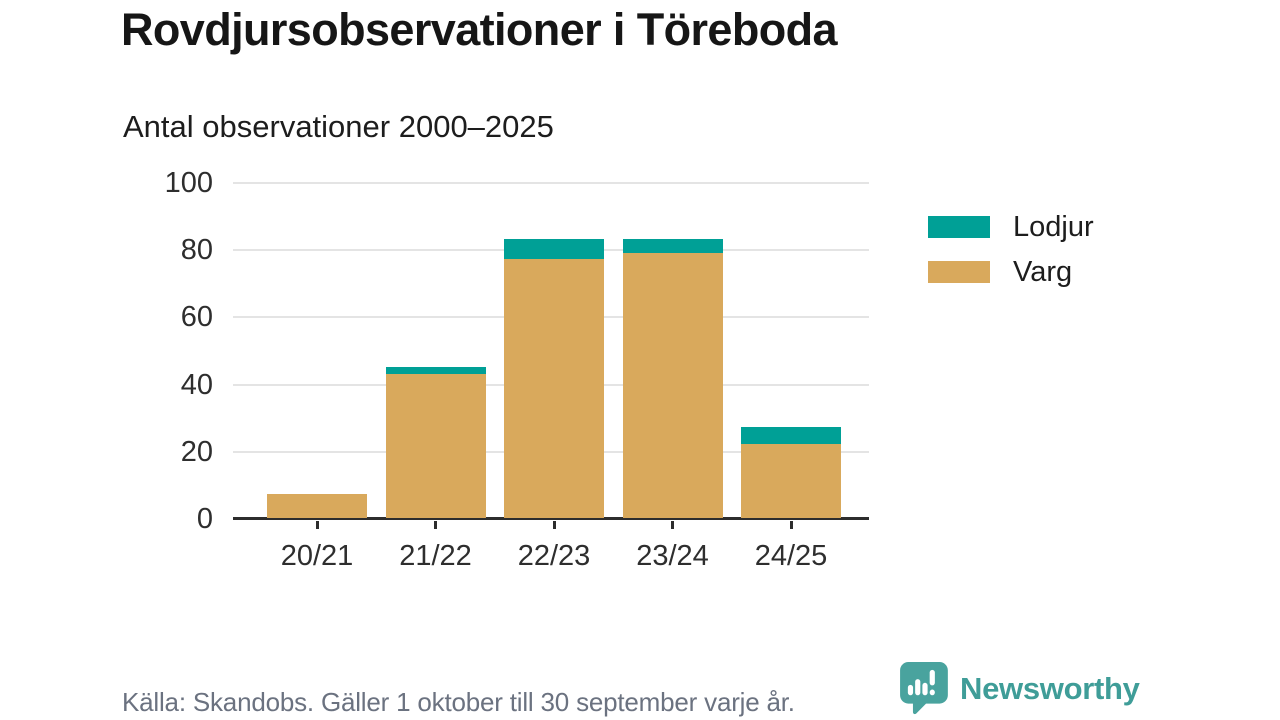  I want to click on chart-title: Rovdjursobservationer i Töreboda, so click(479, 29).